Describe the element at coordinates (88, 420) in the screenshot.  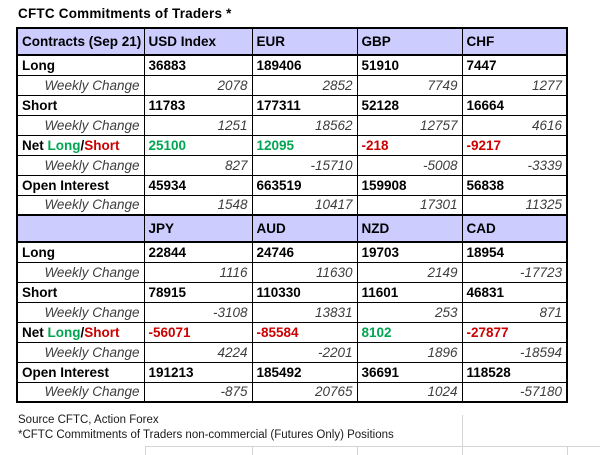
I see `source-note: Source CFTC, Action Forex` at that location.